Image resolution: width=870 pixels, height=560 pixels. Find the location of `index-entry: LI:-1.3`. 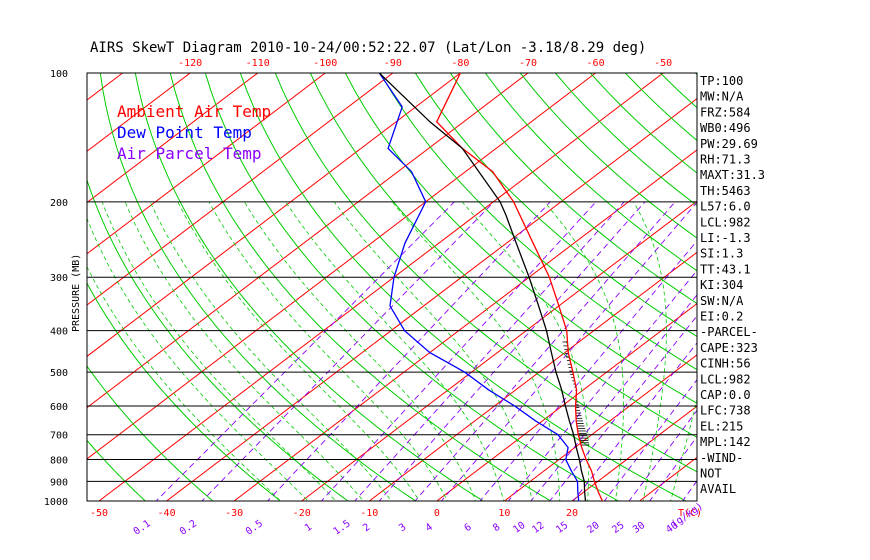

index-entry: LI:-1.3 is located at coordinates (725, 238).